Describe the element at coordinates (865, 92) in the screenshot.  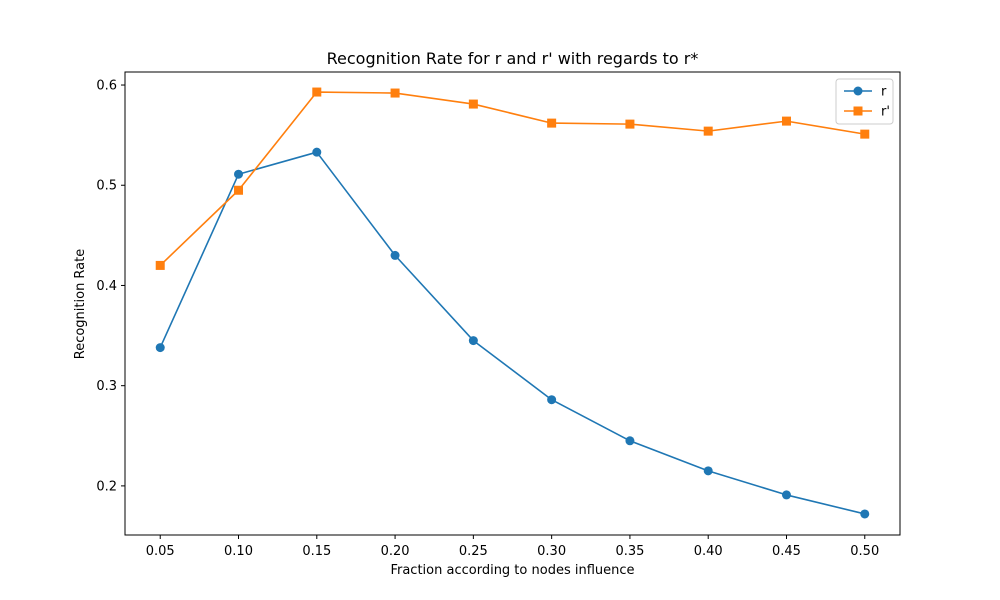
I see `legend-item: r` at that location.